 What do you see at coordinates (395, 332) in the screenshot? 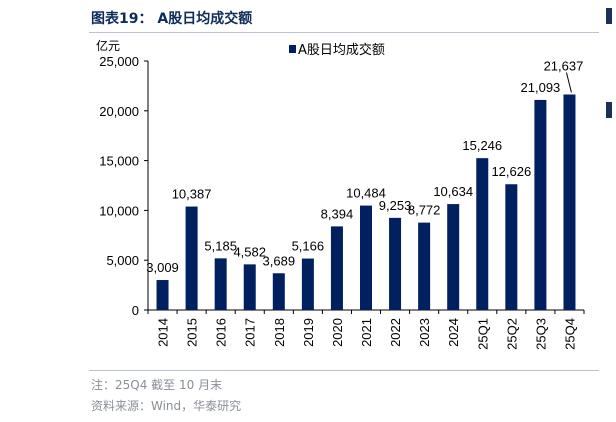
I see `x-tick-label: 2022` at bounding box center [395, 332].